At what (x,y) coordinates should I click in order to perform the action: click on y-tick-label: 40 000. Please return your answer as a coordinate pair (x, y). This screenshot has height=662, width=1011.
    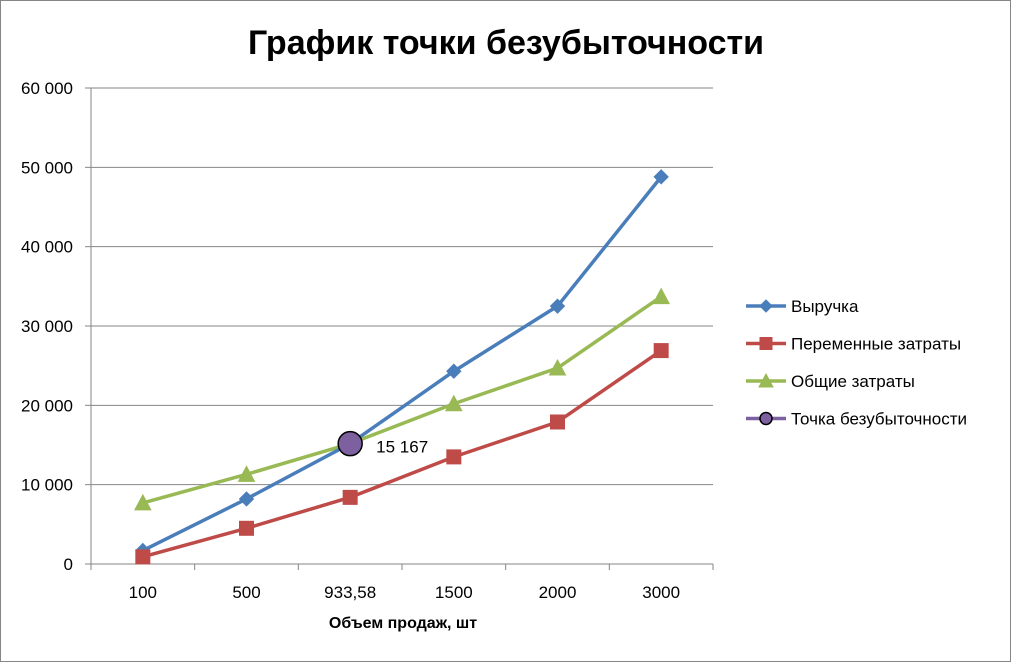
    Looking at the image, I should click on (47, 247).